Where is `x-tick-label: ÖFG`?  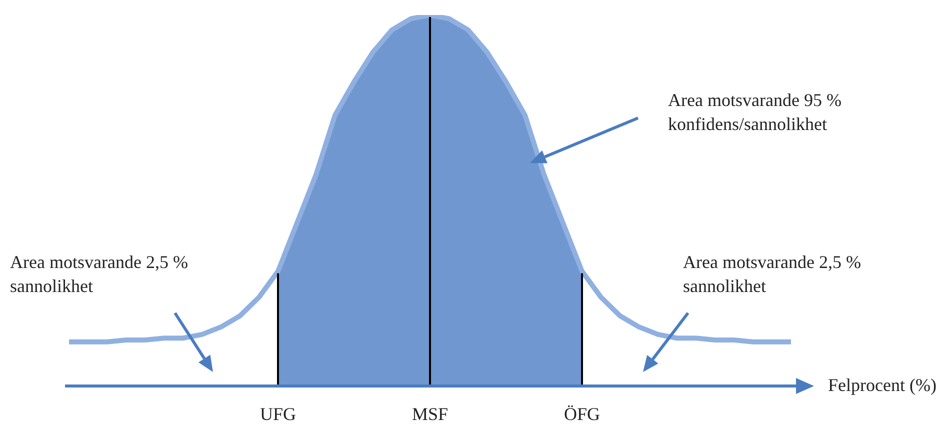
x-tick-label: ÖFG is located at coordinates (582, 414).